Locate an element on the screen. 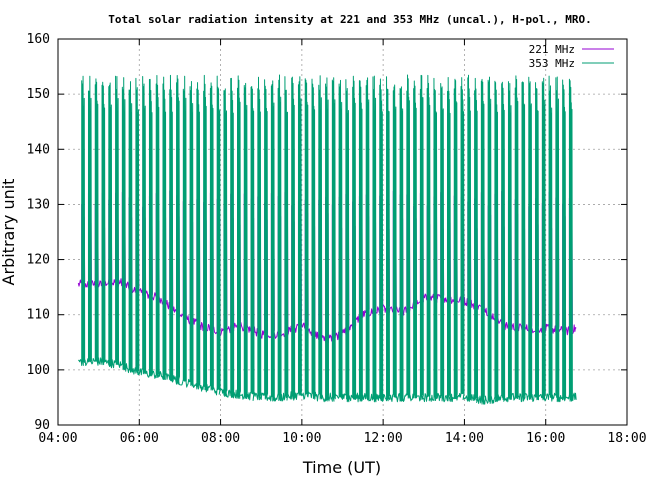 This screenshot has height=480, width=650. y-tick-label: 140 is located at coordinates (38, 149).